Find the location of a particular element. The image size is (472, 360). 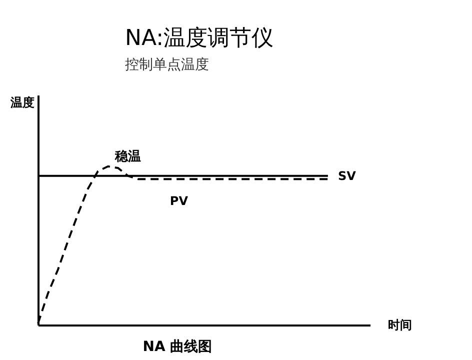

series-label: SV is located at coordinates (347, 175).